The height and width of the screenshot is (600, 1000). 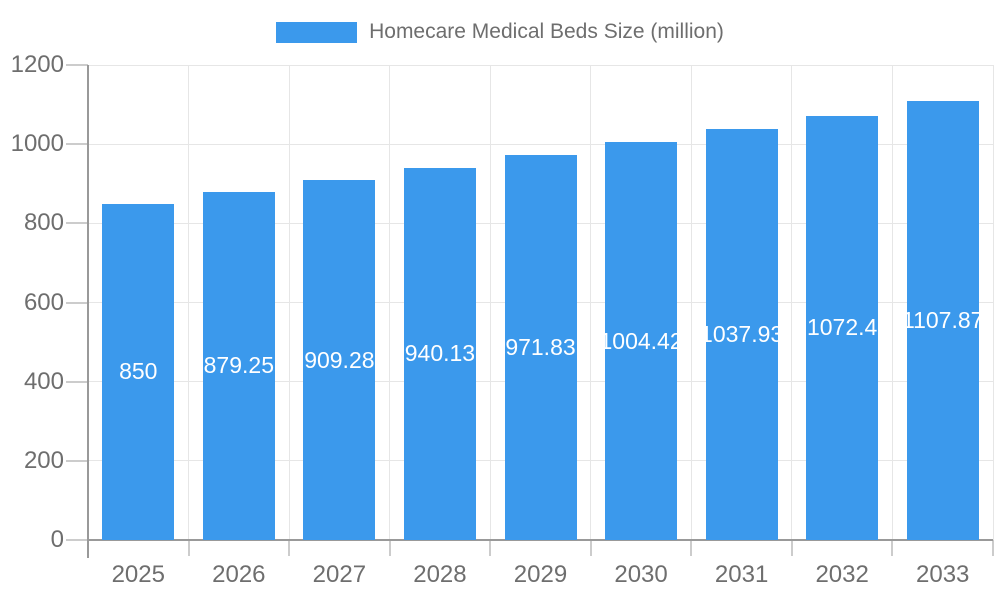 I want to click on bar-2028: 940.13, so click(x=439, y=353).